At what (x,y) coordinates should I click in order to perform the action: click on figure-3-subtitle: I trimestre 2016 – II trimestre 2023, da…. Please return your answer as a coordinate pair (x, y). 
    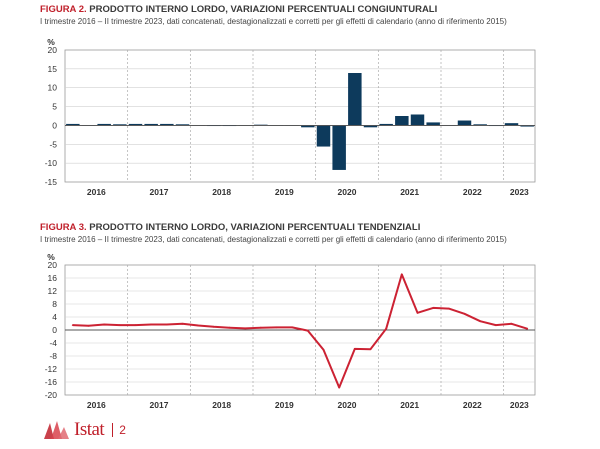
    Looking at the image, I should click on (273, 239).